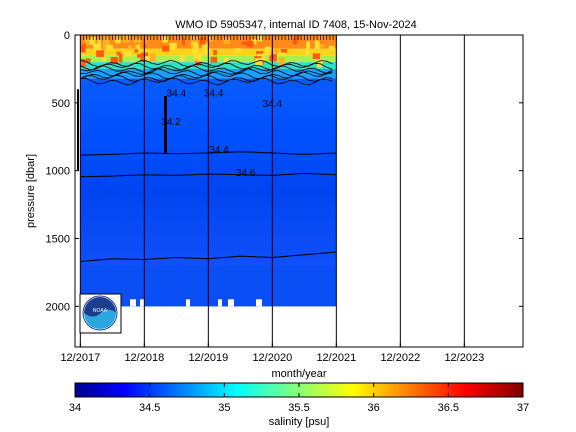  What do you see at coordinates (298, 374) in the screenshot?
I see `x-axis-label: month/year` at bounding box center [298, 374].